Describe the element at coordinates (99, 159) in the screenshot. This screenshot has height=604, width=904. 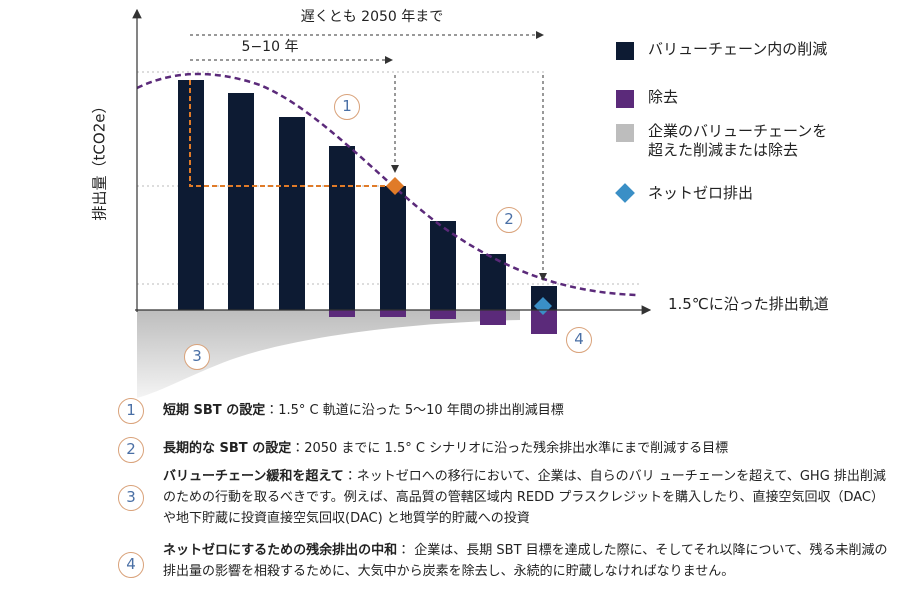
I see `y-axis-label: 排出量（tCO2e）` at that location.